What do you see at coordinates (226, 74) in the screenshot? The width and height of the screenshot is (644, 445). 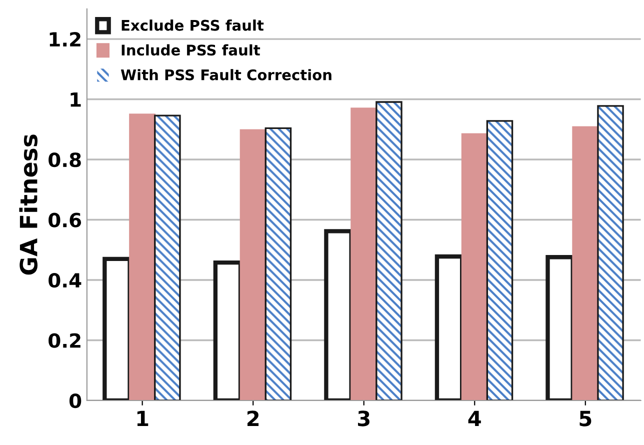 I see `legend-label: With PSS Fault Correction` at bounding box center [226, 74].